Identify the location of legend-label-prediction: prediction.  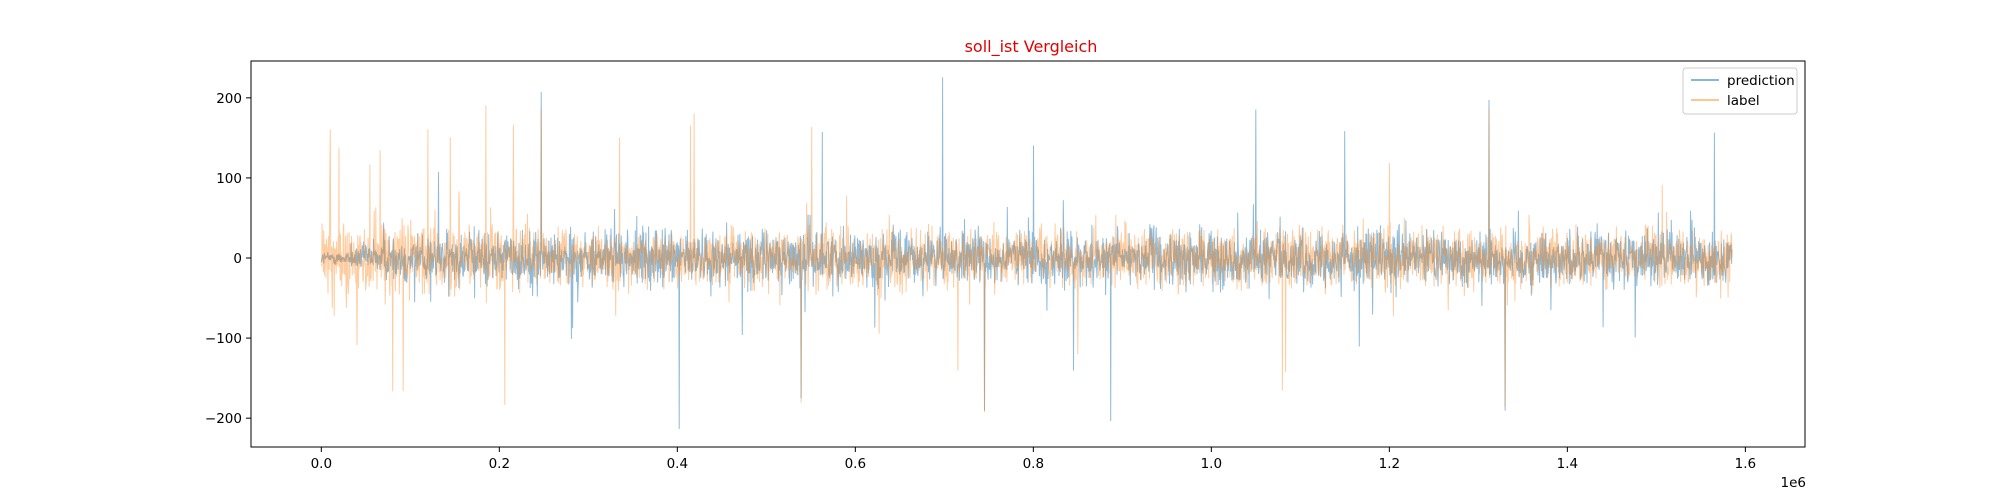
(1761, 81).